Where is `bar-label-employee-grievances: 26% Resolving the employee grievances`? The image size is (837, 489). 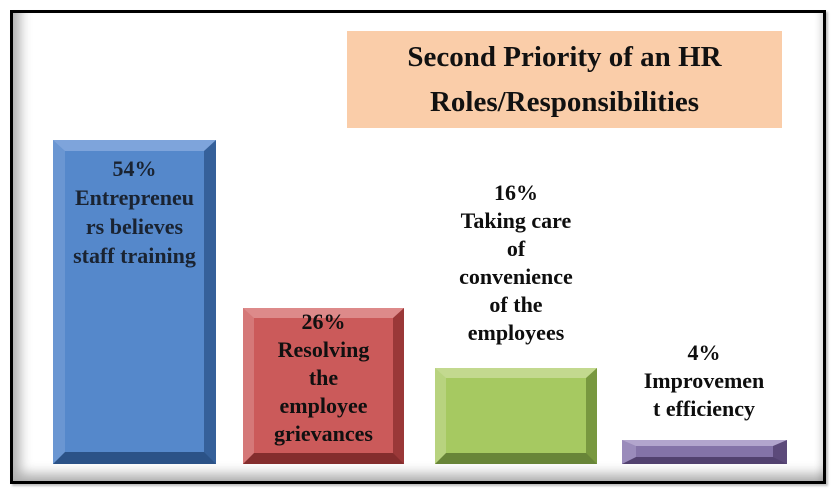 bar-label-employee-grievances: 26% Resolving the employee grievances is located at coordinates (323, 378).